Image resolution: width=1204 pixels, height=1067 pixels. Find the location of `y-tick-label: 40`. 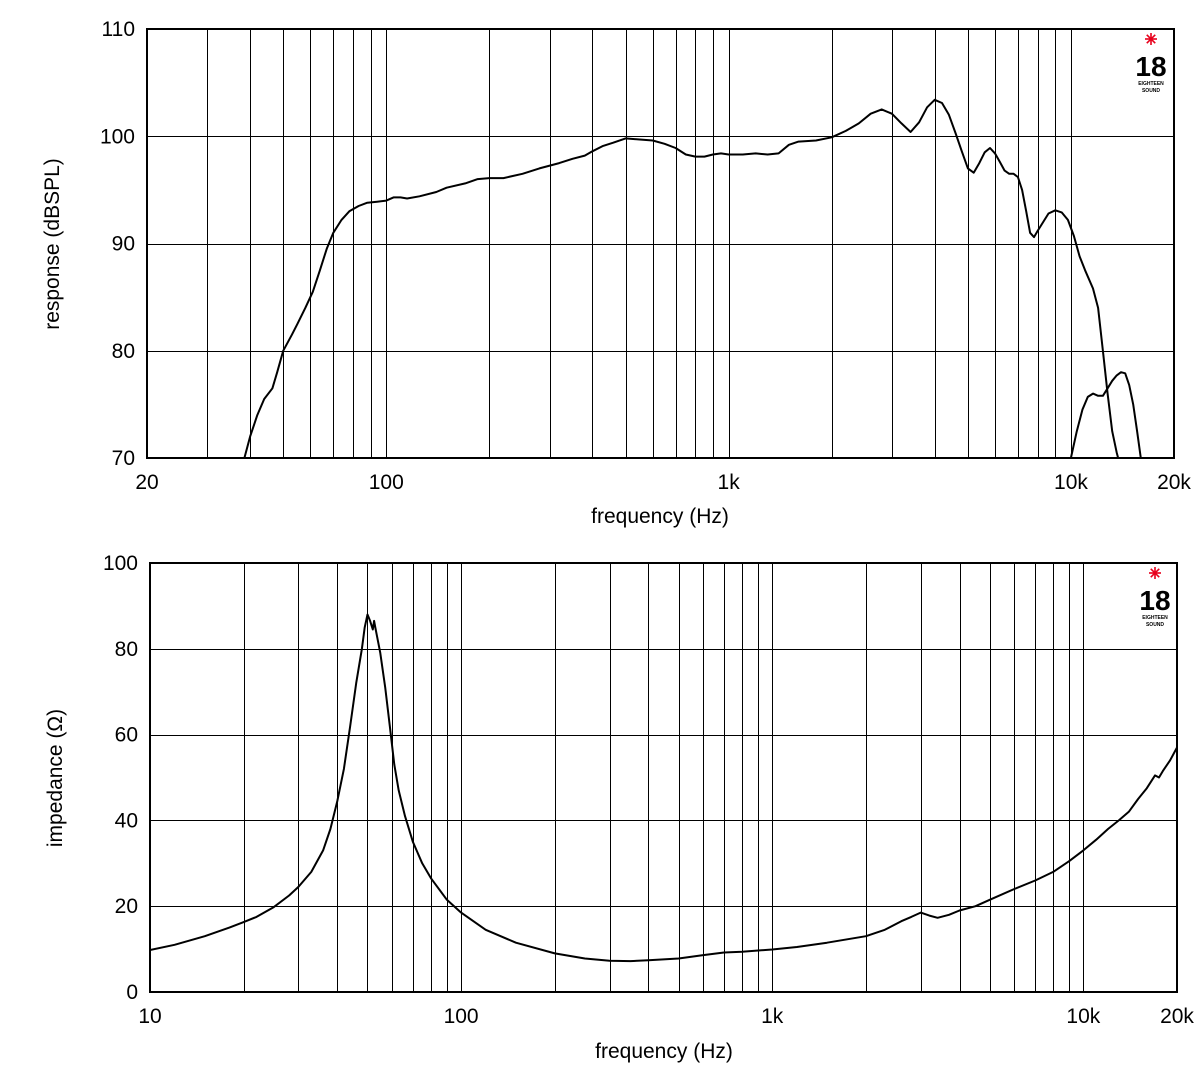

y-tick-label: 40 is located at coordinates (126, 820).